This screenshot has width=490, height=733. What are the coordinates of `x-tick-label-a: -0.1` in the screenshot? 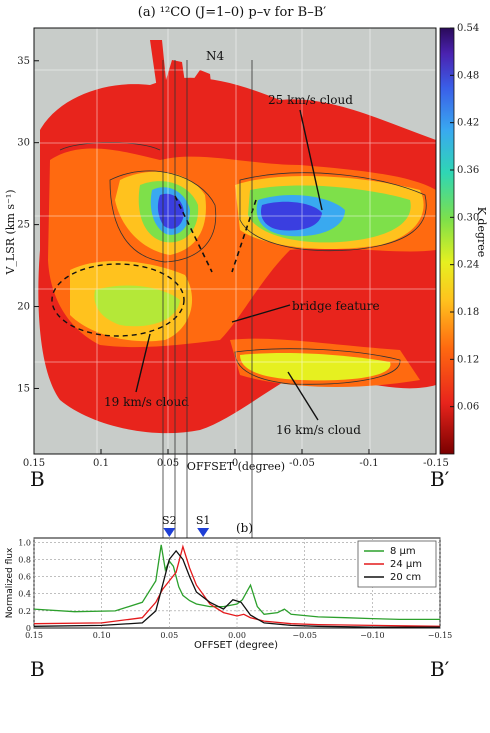 It's located at (368, 463).